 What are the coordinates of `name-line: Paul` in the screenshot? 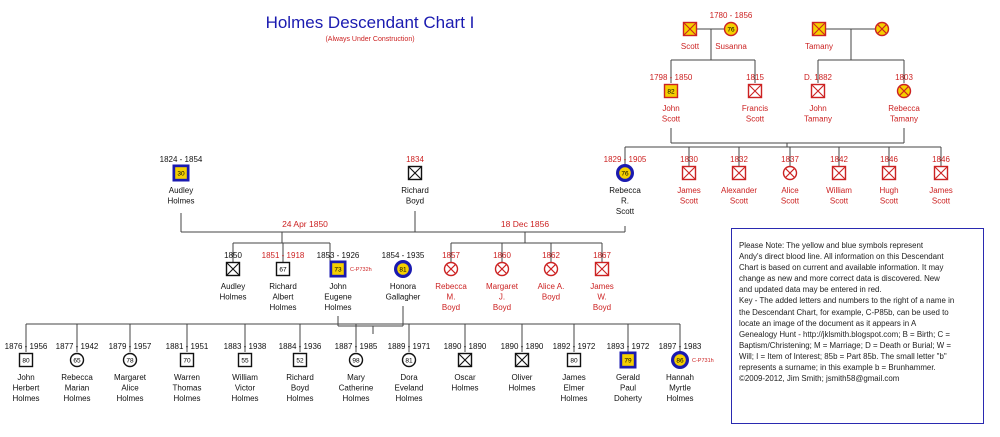 It's located at (628, 388).